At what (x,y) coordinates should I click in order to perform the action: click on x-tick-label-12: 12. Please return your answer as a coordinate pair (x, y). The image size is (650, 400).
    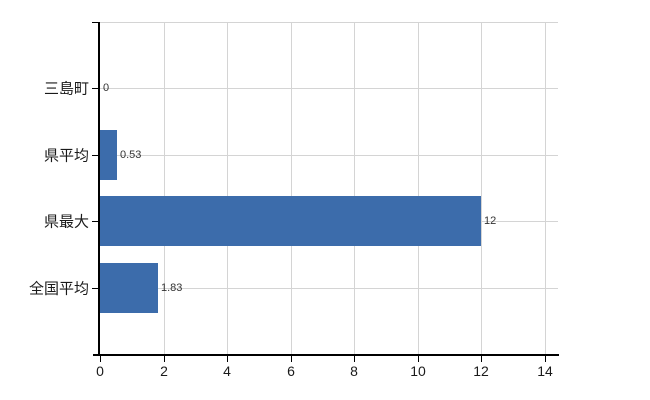
    Looking at the image, I should click on (481, 371).